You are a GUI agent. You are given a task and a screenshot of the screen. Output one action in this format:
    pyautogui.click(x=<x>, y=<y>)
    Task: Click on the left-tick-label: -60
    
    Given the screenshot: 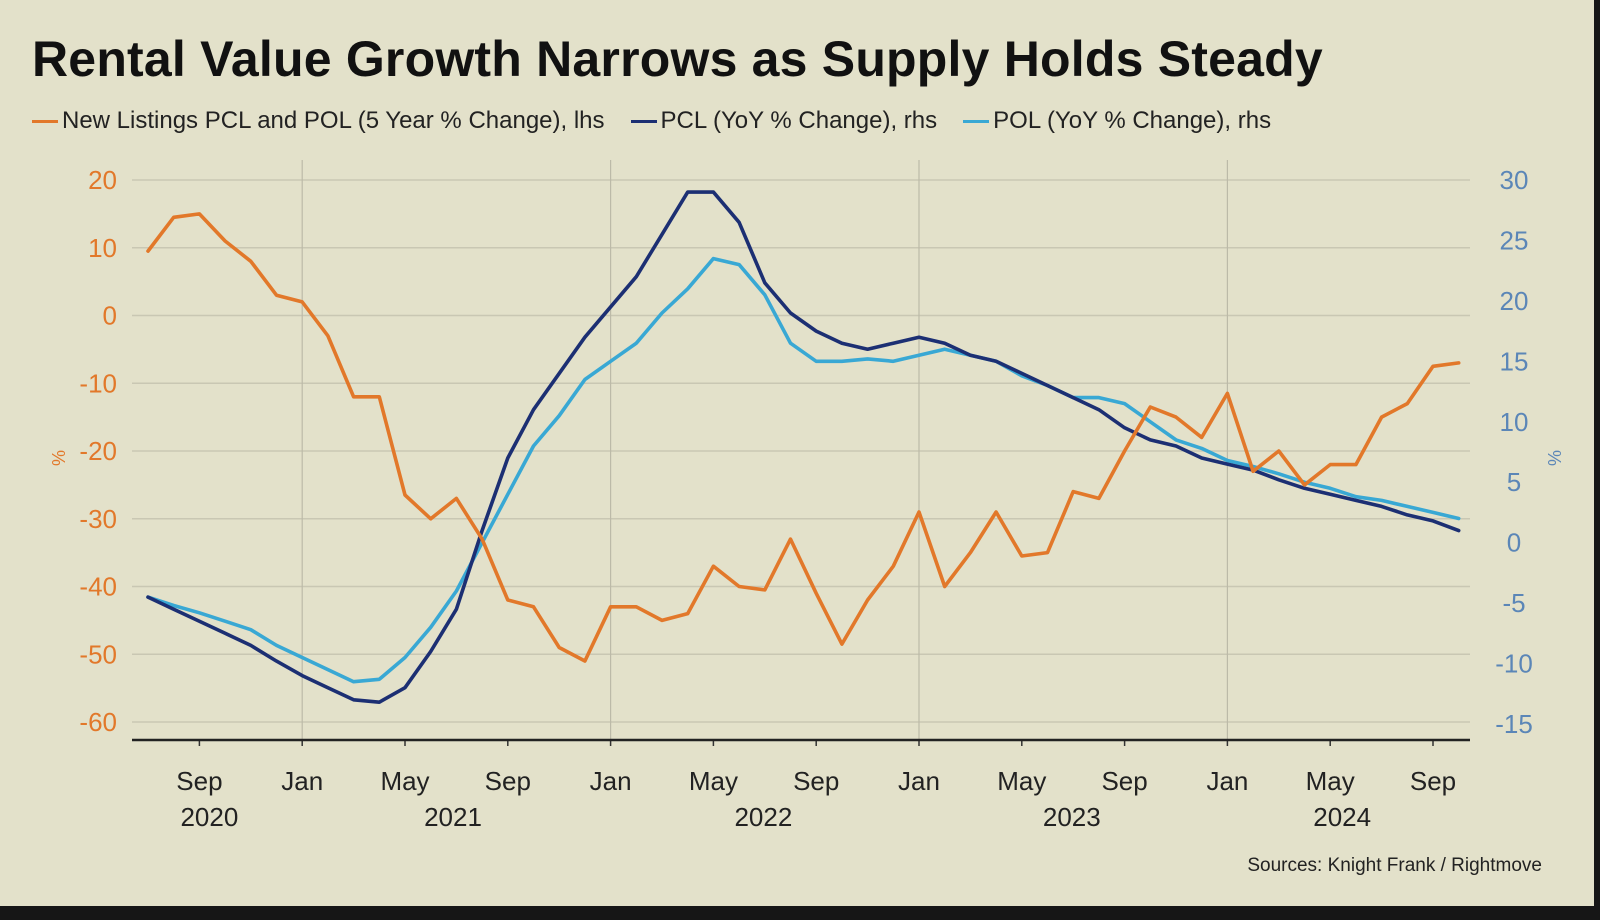 What is the action you would take?
    pyautogui.click(x=98, y=722)
    